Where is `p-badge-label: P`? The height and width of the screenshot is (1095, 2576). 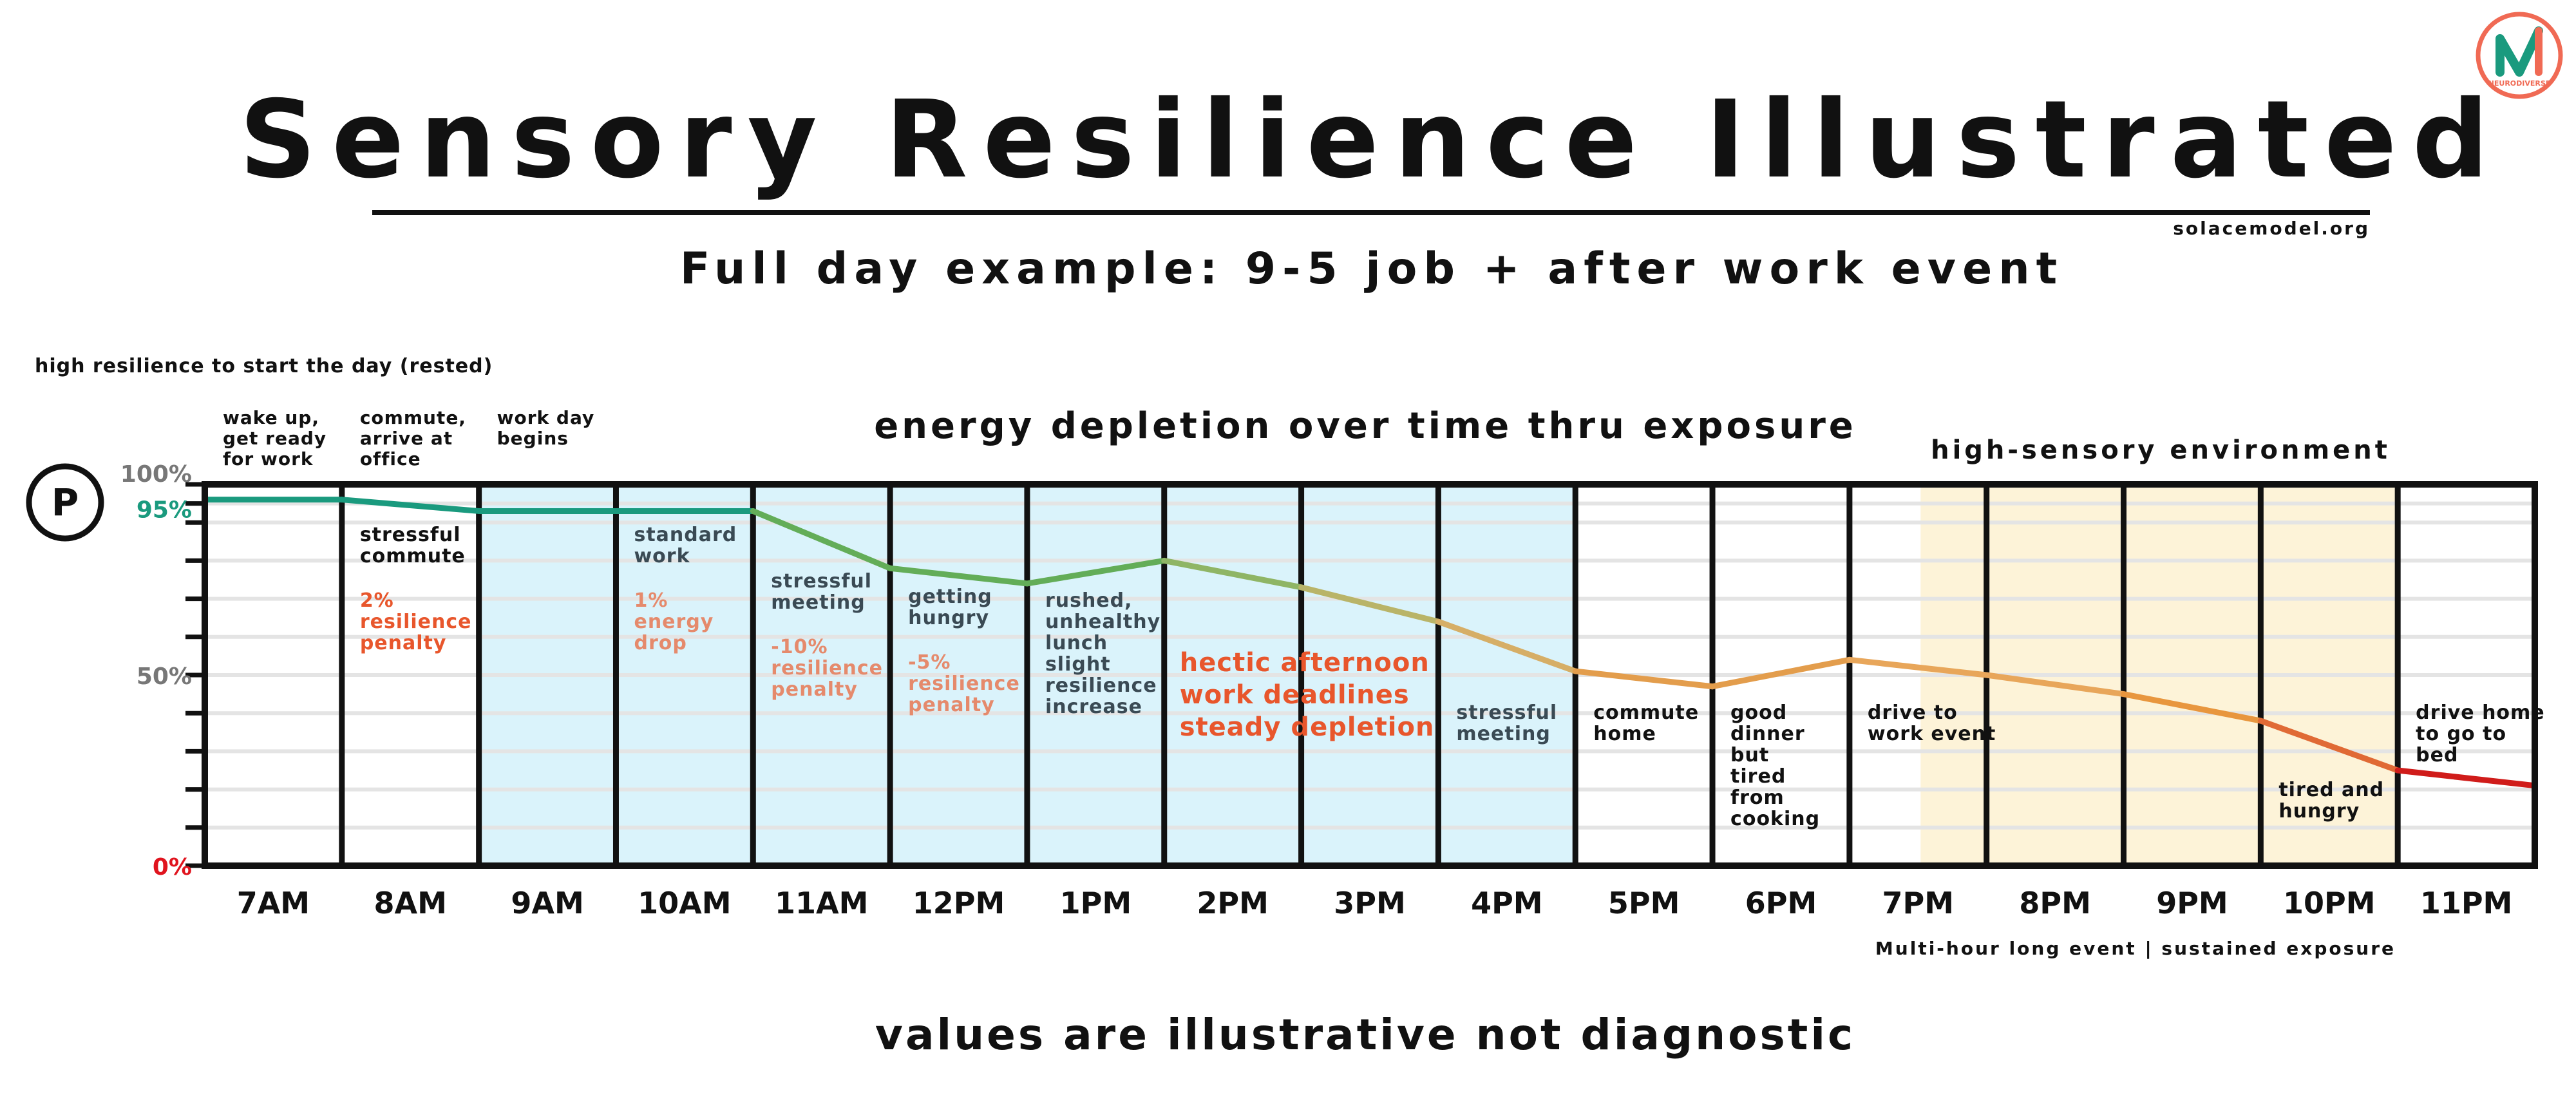
p-badge-label: P is located at coordinates (65, 502).